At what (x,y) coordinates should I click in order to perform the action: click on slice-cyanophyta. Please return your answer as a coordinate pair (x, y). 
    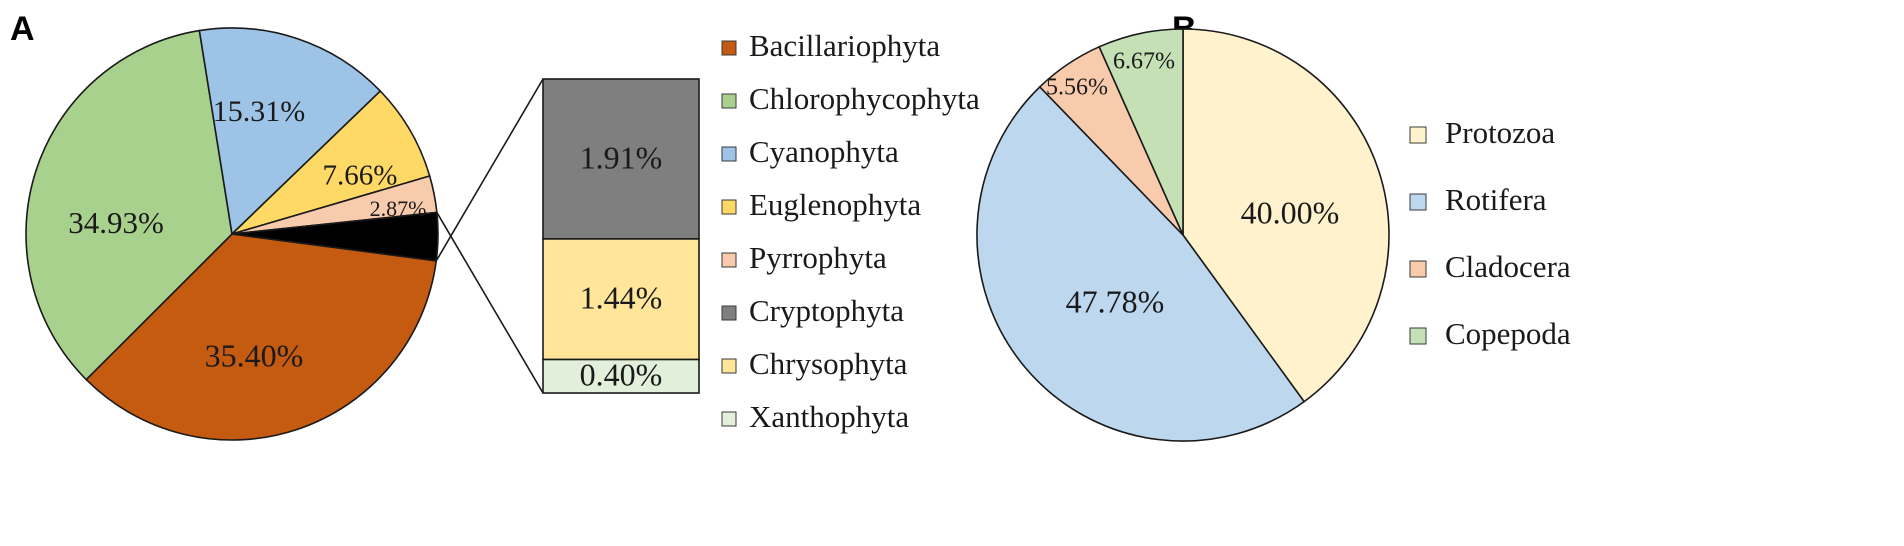
    Looking at the image, I should click on (290, 131).